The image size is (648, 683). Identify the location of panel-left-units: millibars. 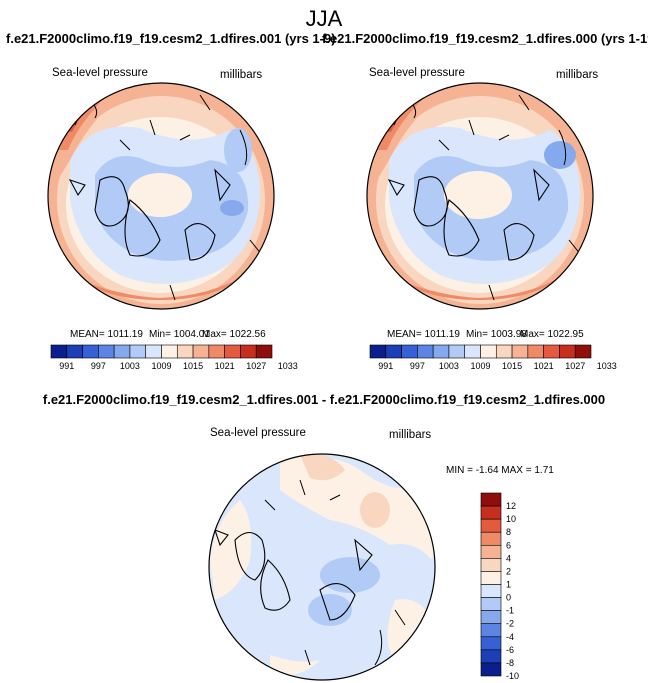
(241, 75).